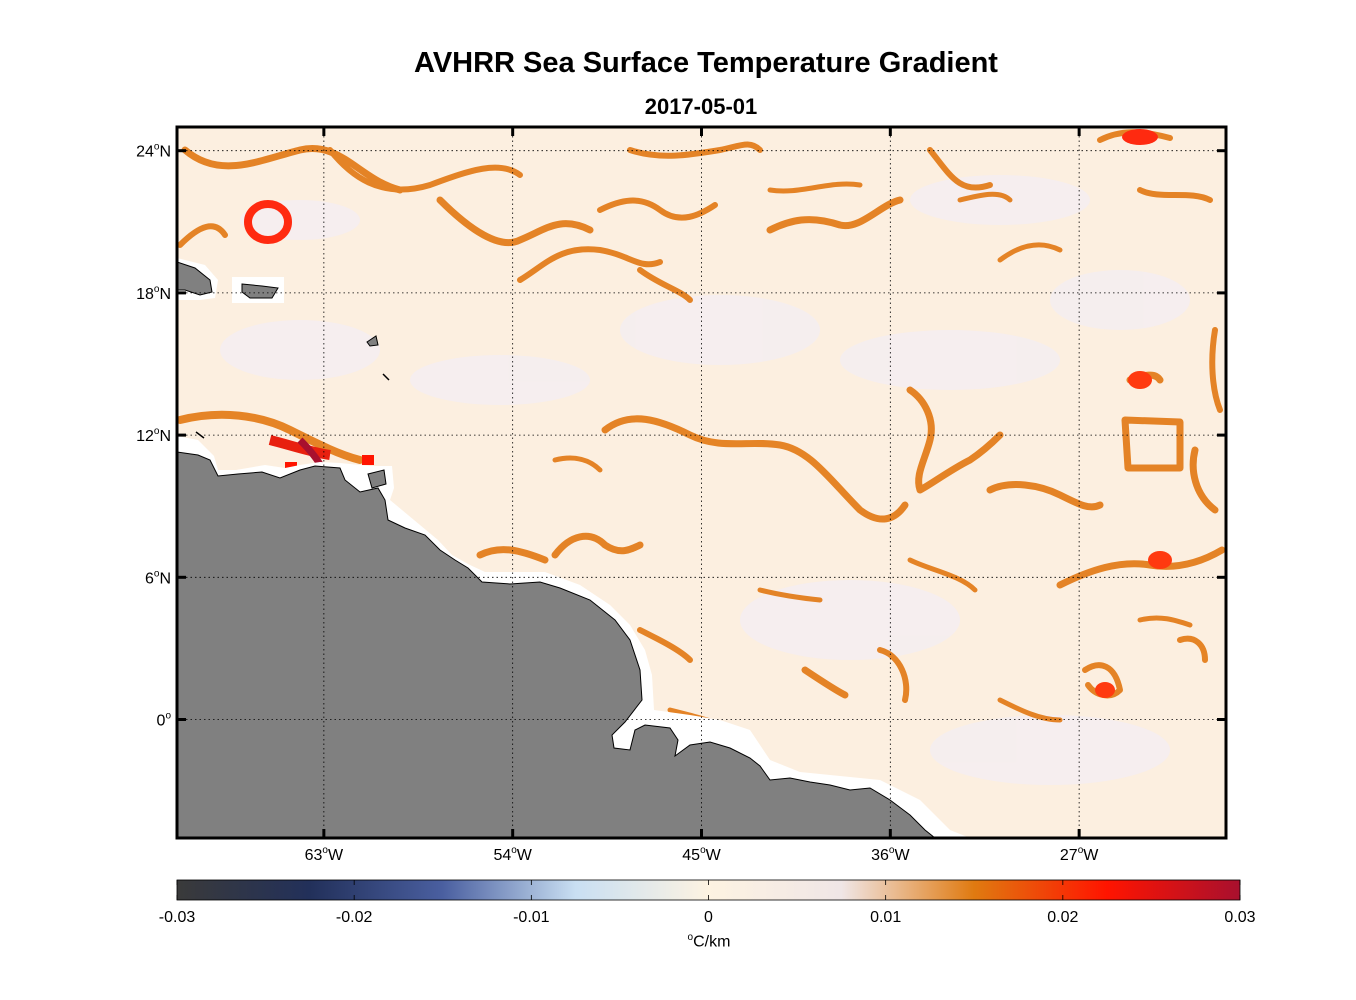  Describe the element at coordinates (354, 917) in the screenshot. I see `colorbar-tick-label: -0.02` at that location.